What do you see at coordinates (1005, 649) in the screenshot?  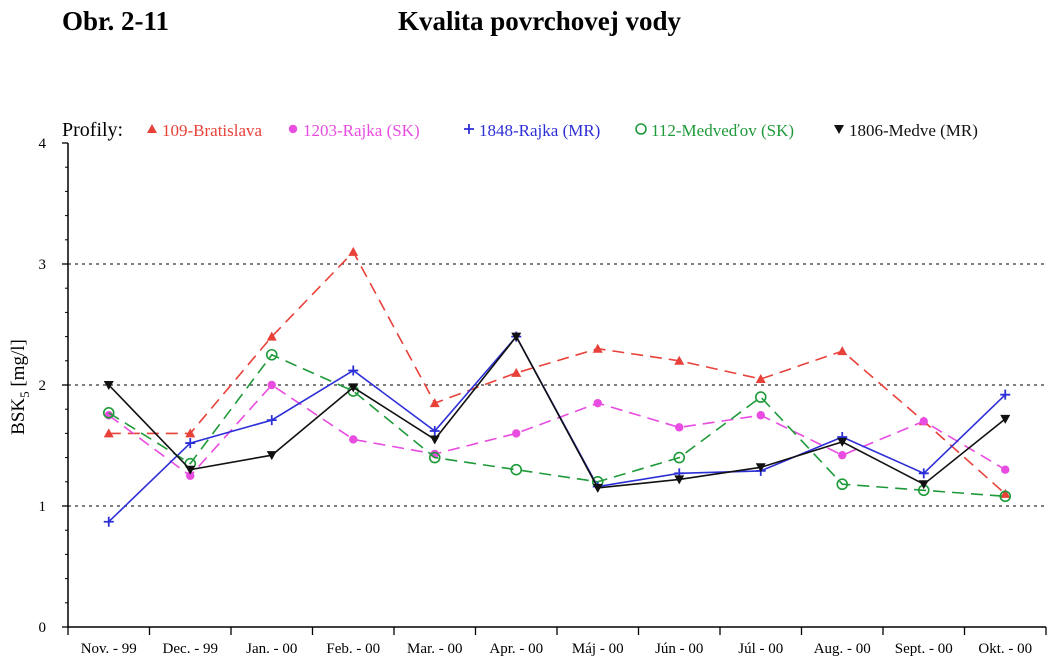 I see `x-tick-label: Okt. - 00` at bounding box center [1005, 649].